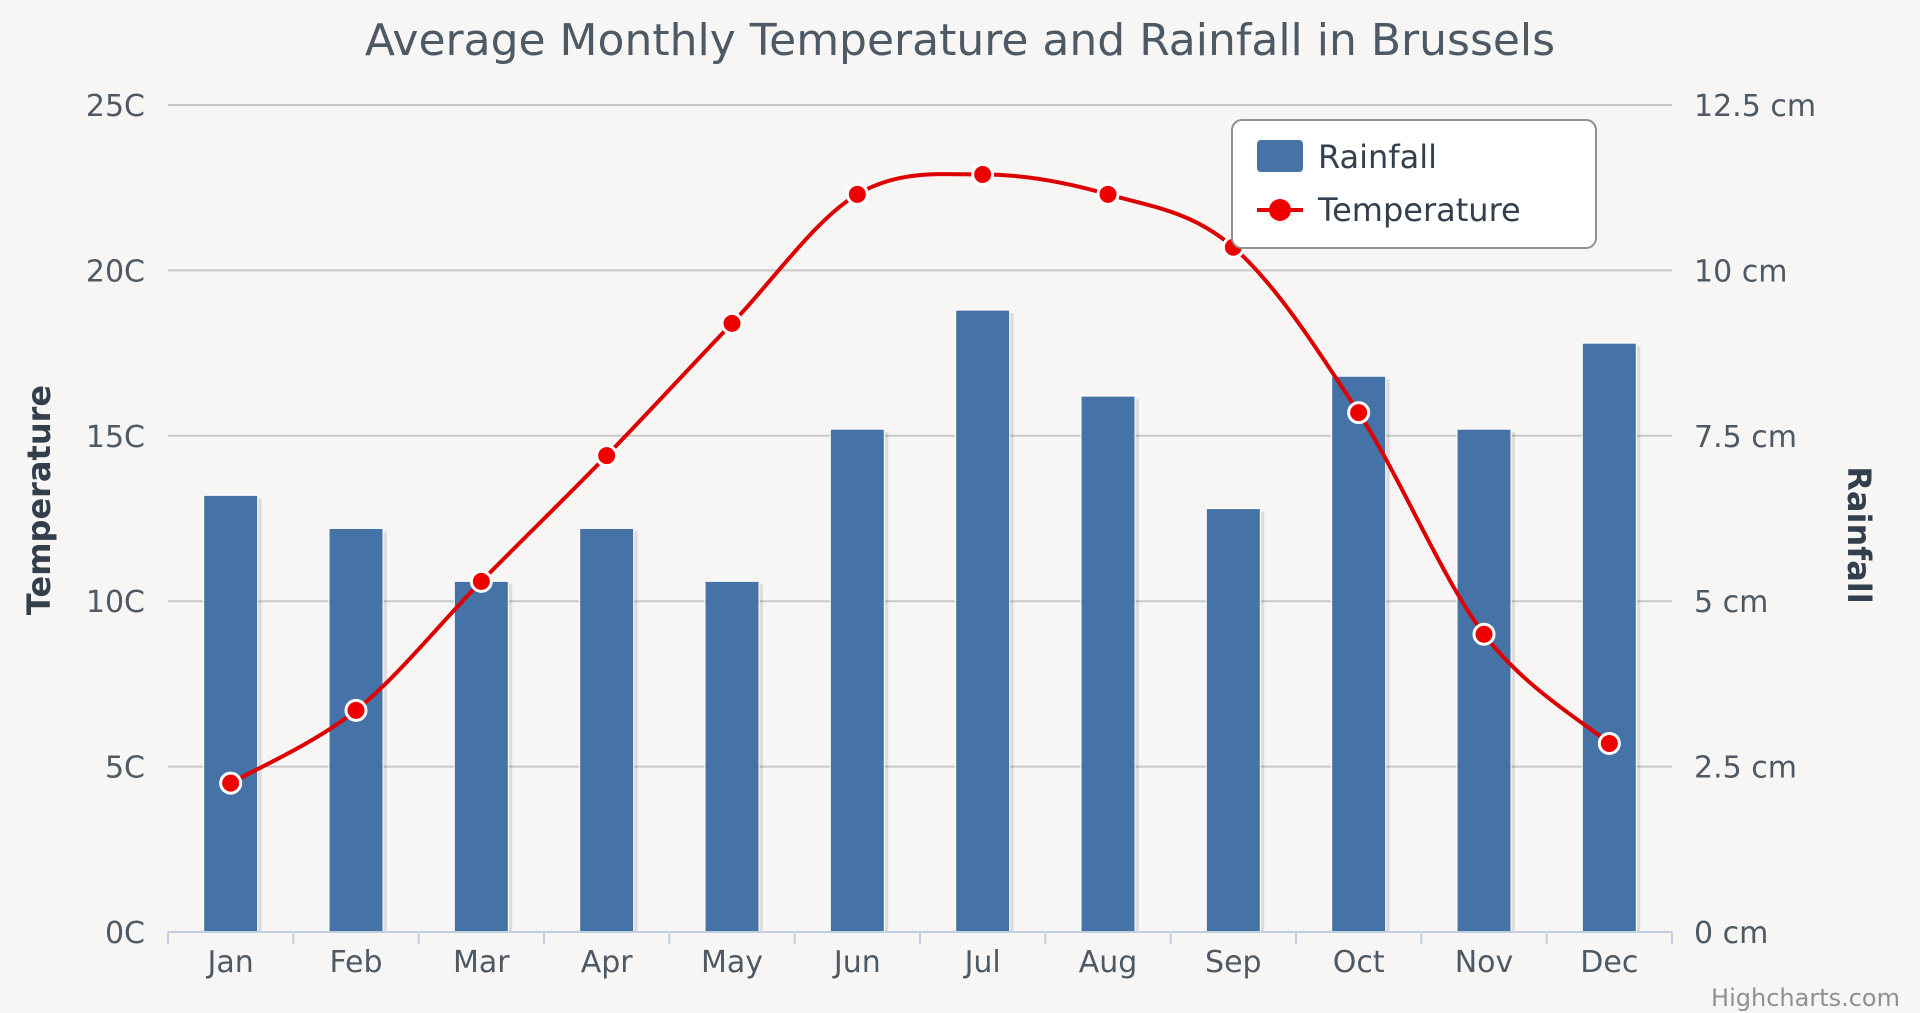 Image resolution: width=1920 pixels, height=1013 pixels. I want to click on legend-box, so click(1414, 184).